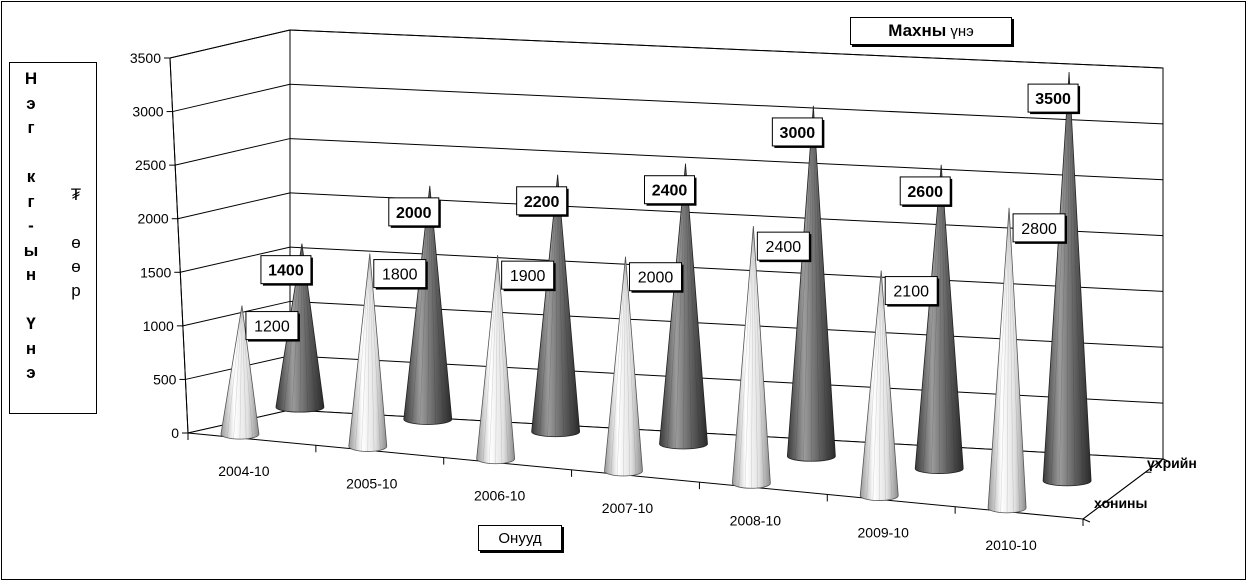 The height and width of the screenshot is (581, 1247). I want to click on x-tick-label: 2007-10, so click(628, 508).